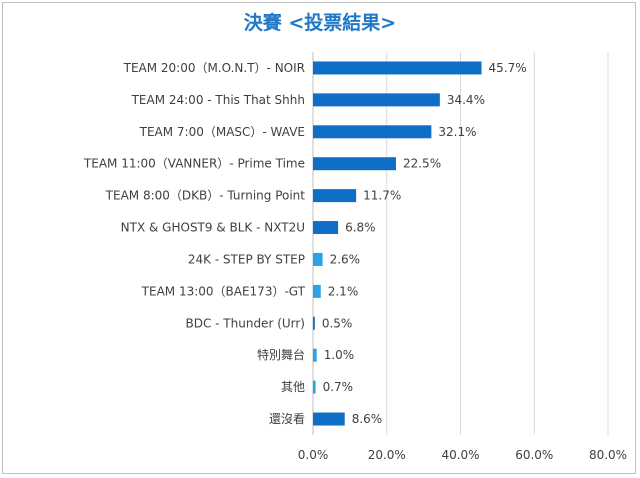 The width and height of the screenshot is (640, 478). I want to click on value-label: 32.1%, so click(457, 132).